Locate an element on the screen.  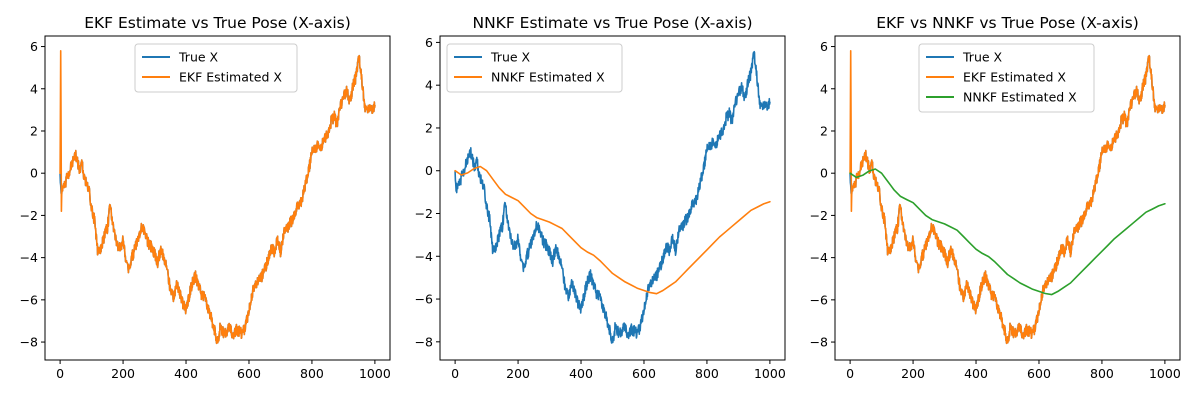
chart-title: NNKF Estimate vs True Pose (X-axis) is located at coordinates (612, 23).